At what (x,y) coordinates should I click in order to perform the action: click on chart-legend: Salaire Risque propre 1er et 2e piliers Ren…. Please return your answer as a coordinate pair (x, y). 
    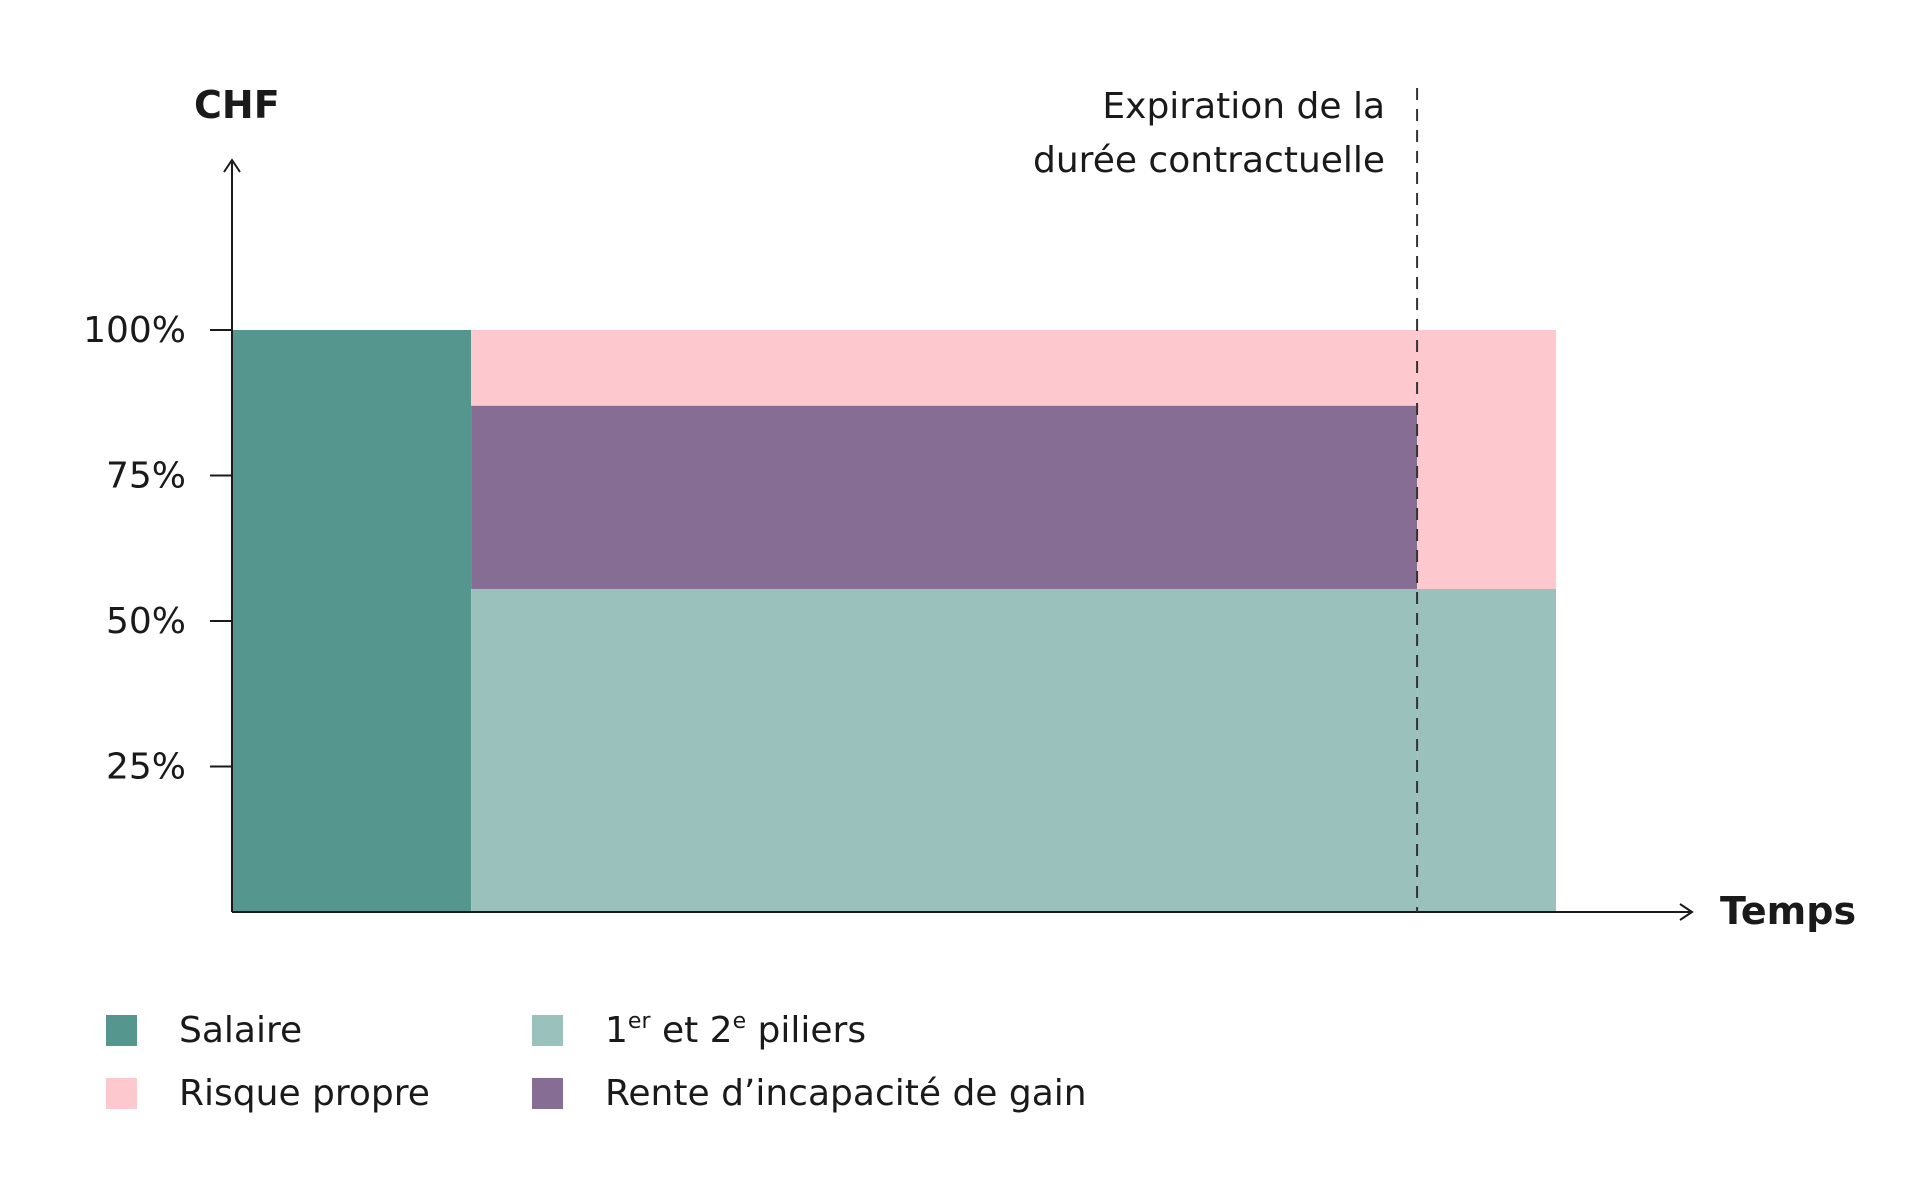
    Looking at the image, I should click on (596, 1061).